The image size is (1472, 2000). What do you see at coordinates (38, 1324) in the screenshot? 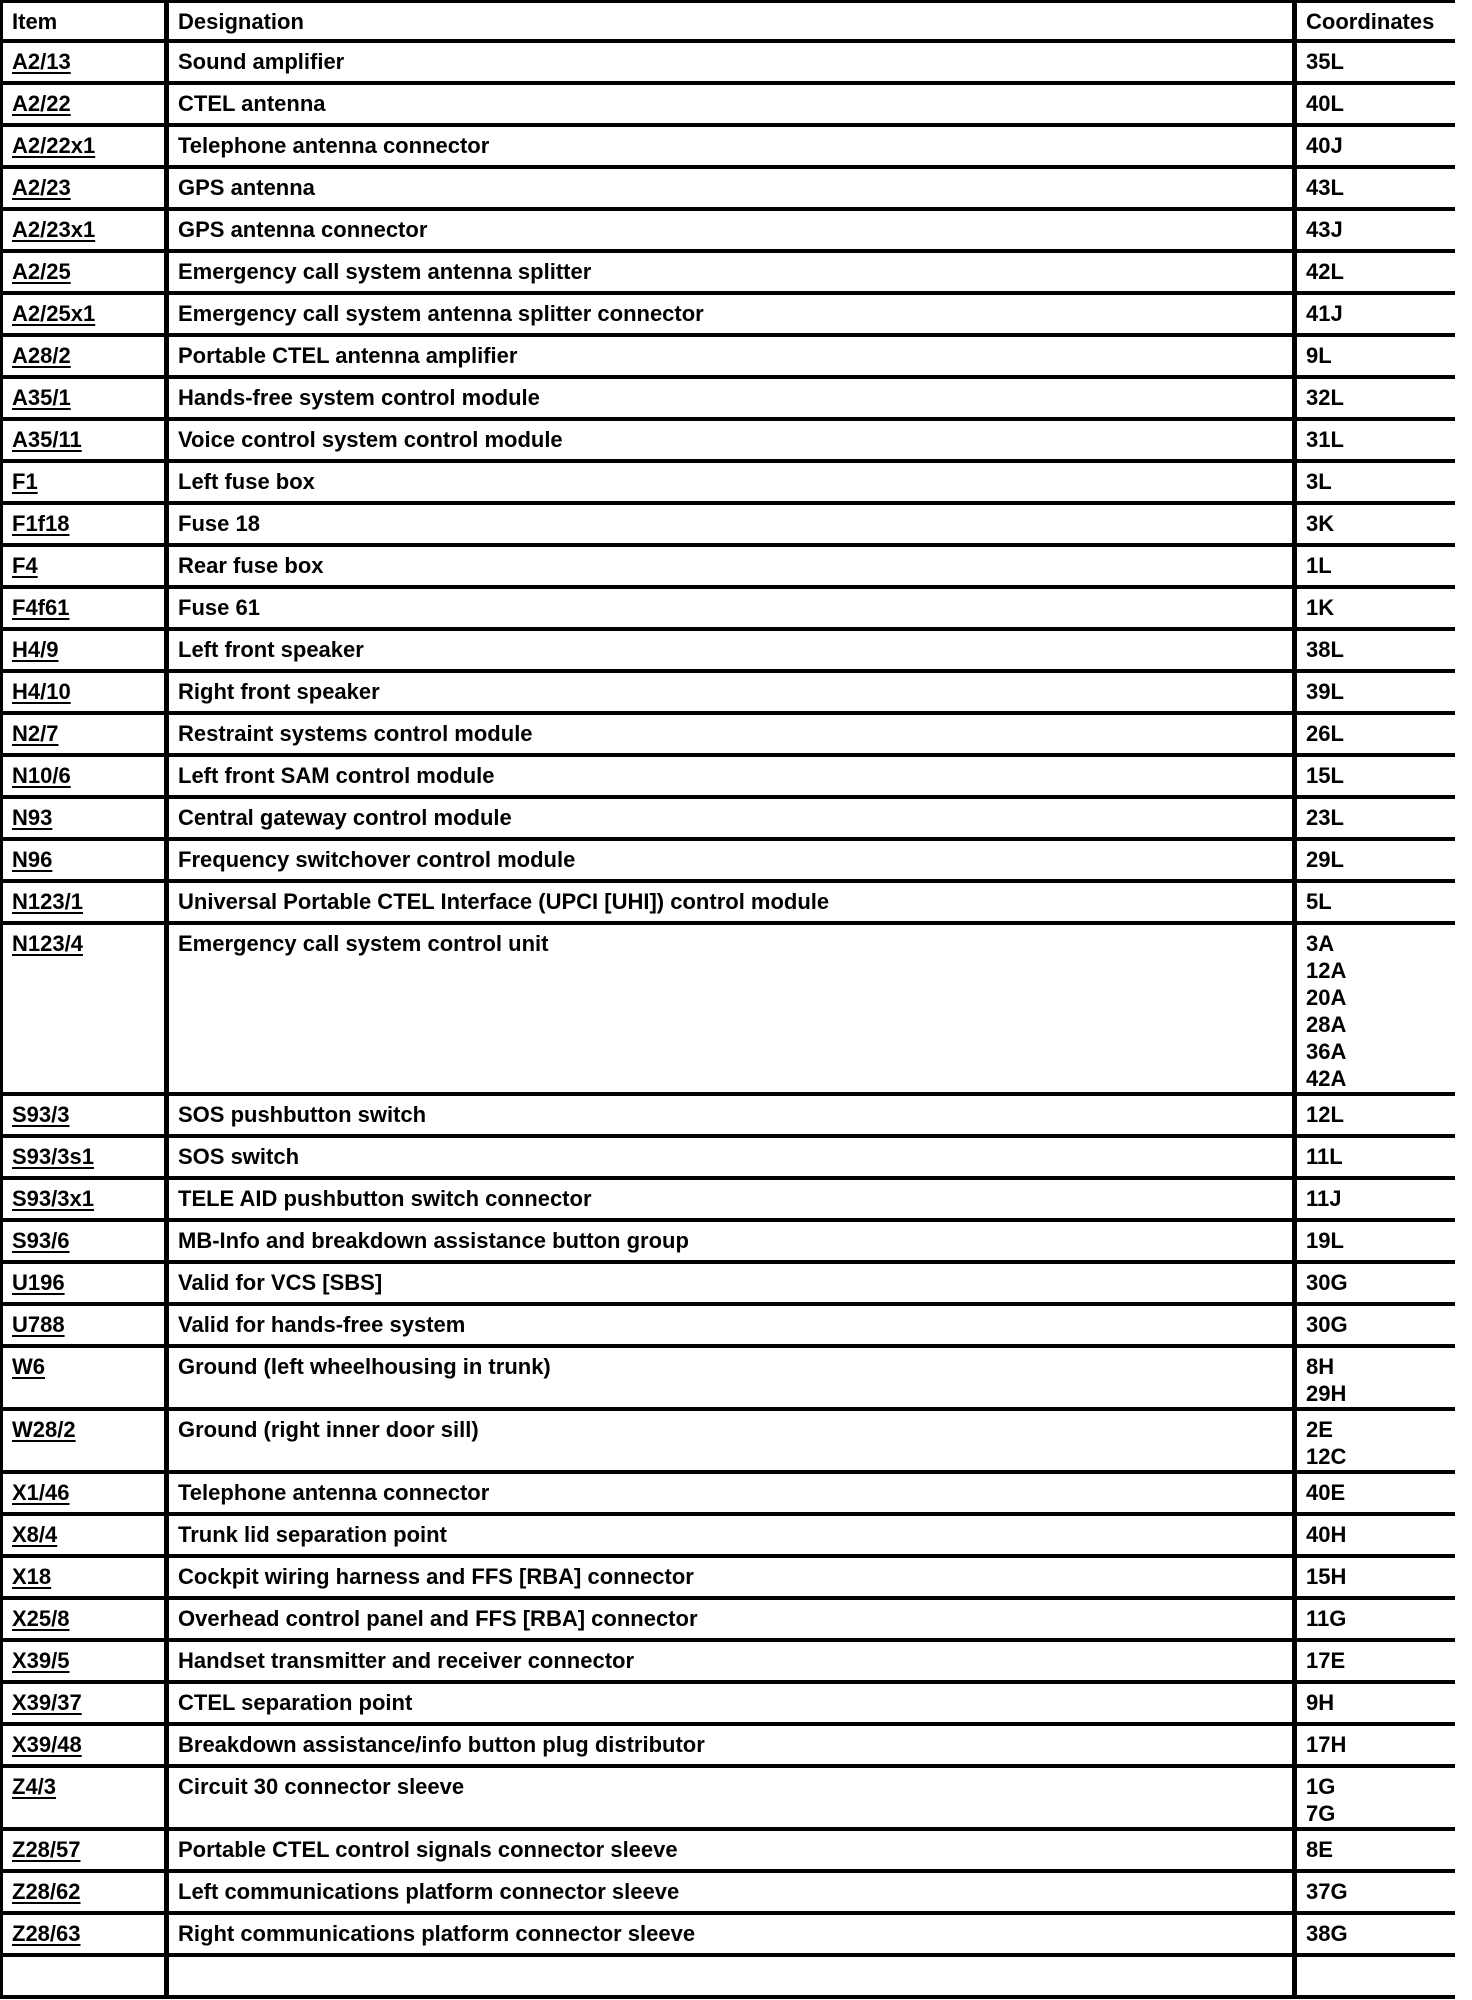
I see `item-link: U788` at bounding box center [38, 1324].